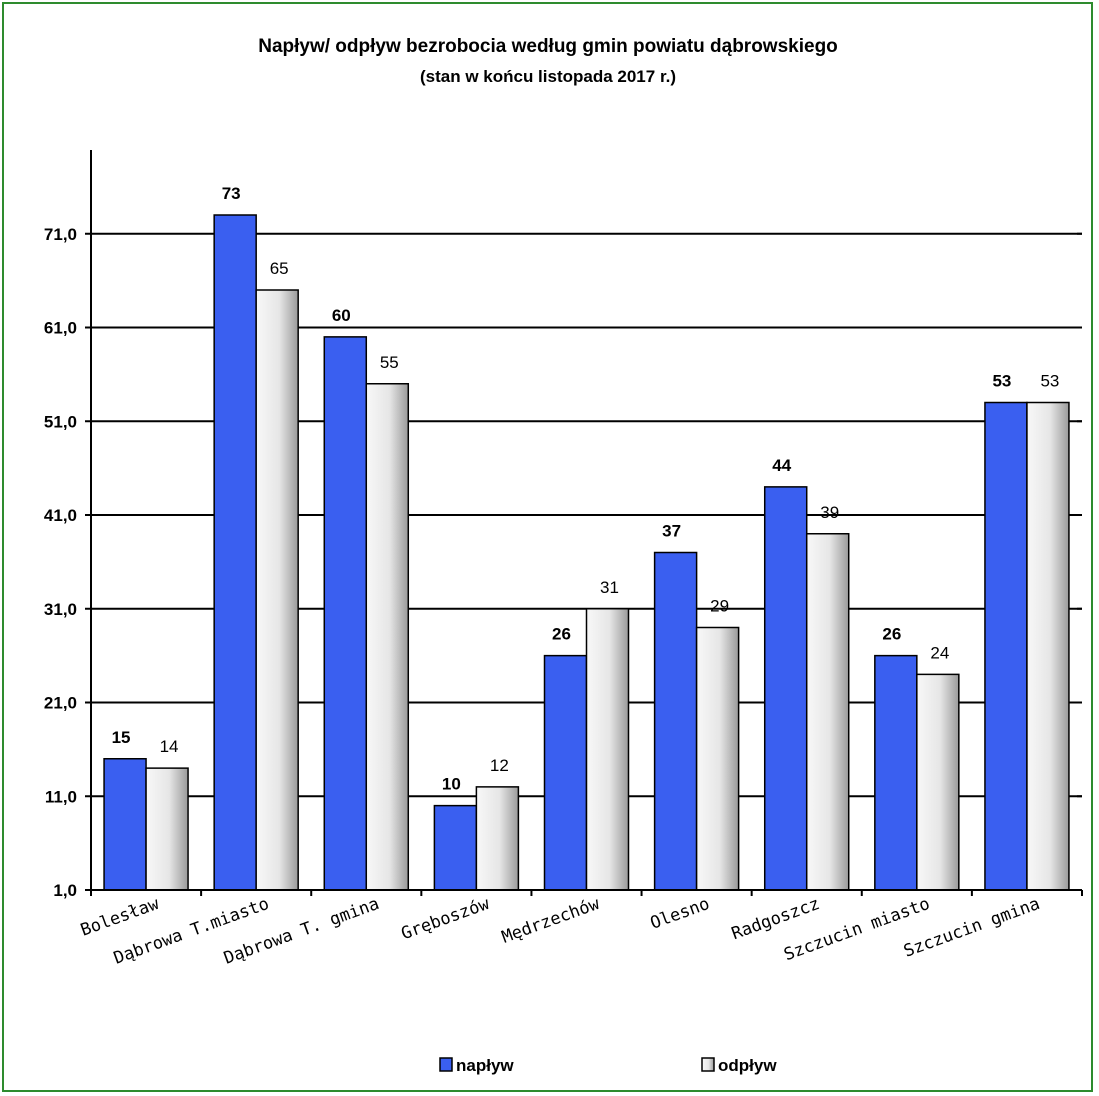  I want to click on x-category-label: Mędrzechów, so click(551, 921).